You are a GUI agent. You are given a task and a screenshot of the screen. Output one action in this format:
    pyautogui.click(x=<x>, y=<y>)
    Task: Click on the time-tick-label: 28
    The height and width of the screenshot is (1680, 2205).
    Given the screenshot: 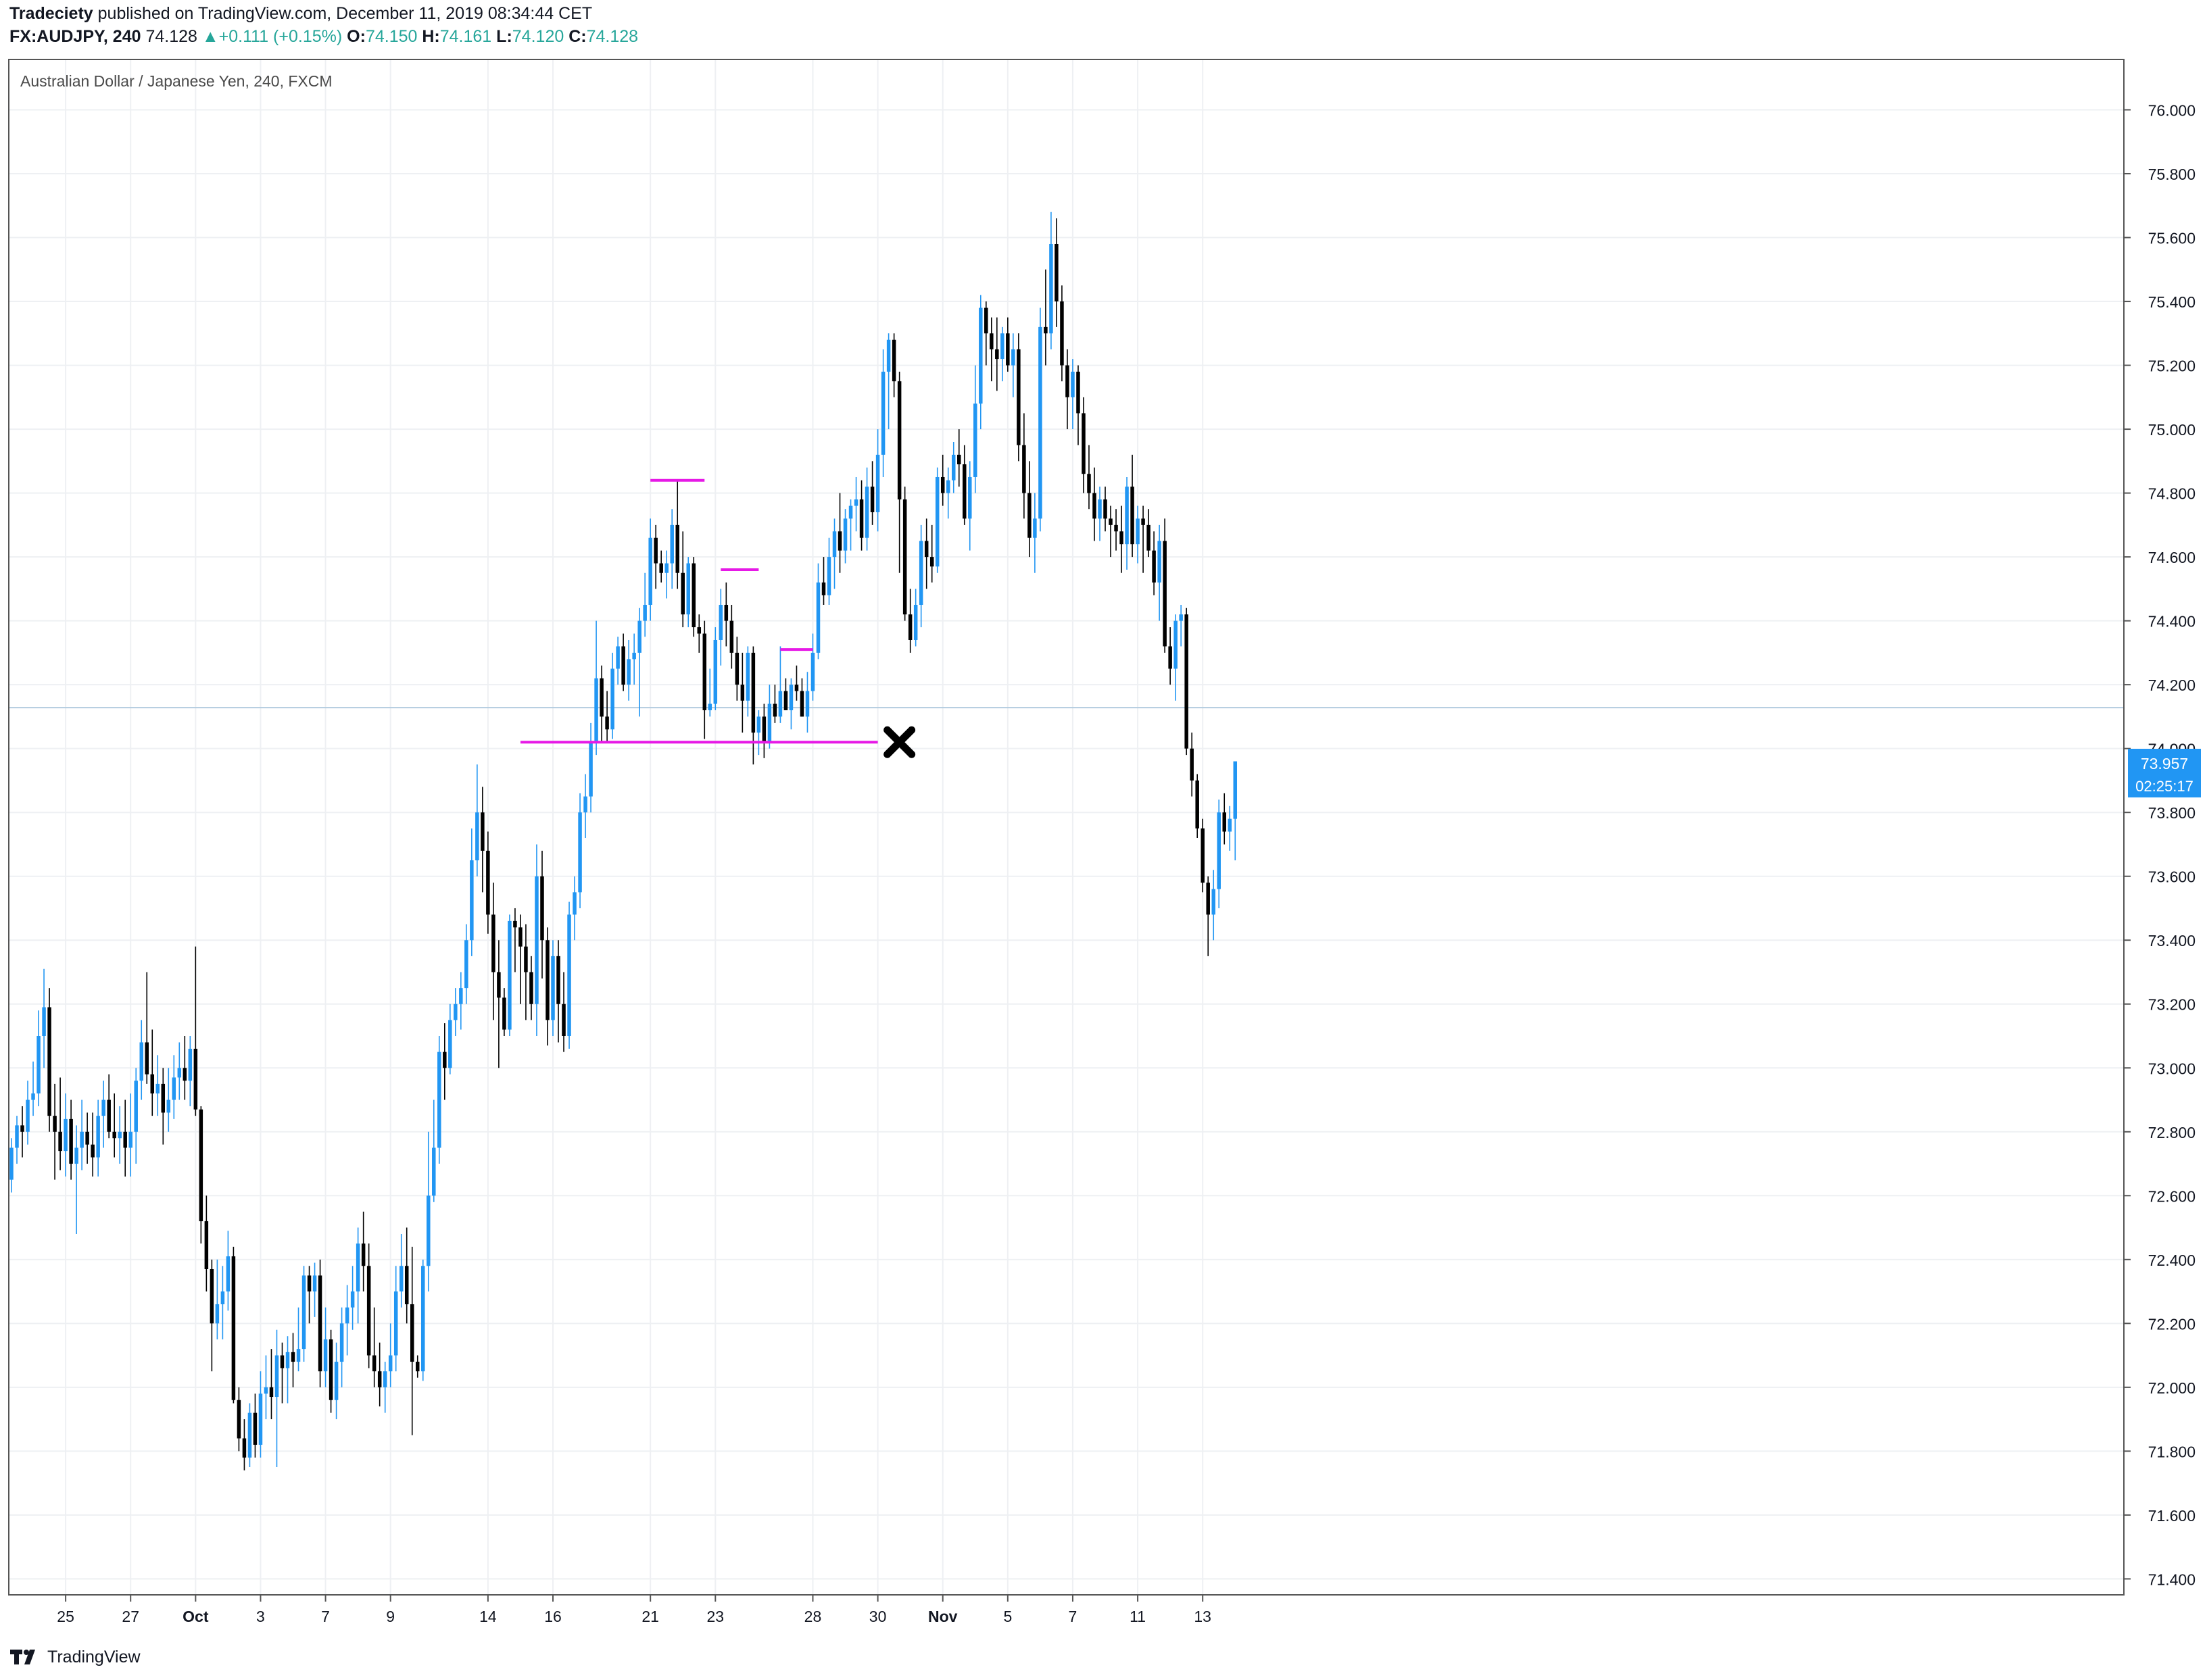 What is the action you would take?
    pyautogui.click(x=813, y=1616)
    